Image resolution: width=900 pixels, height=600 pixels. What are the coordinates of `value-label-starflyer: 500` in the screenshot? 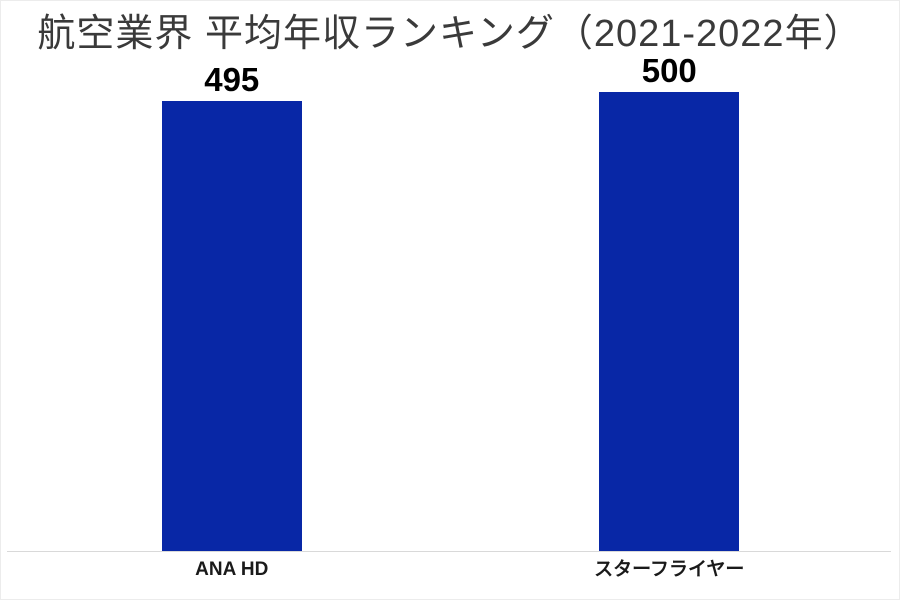 It's located at (669, 70).